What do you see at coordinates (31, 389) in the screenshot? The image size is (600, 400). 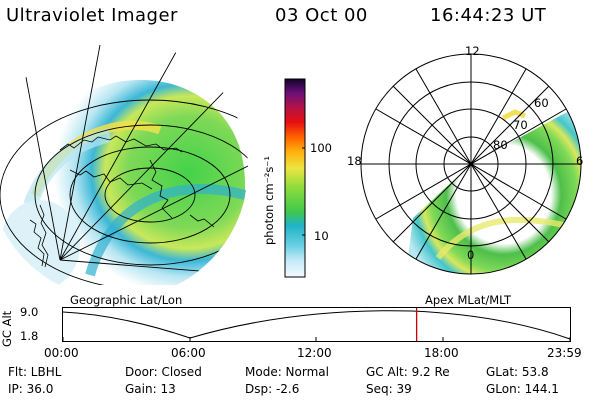 I see `ip-info: IP: 36.0` at bounding box center [31, 389].